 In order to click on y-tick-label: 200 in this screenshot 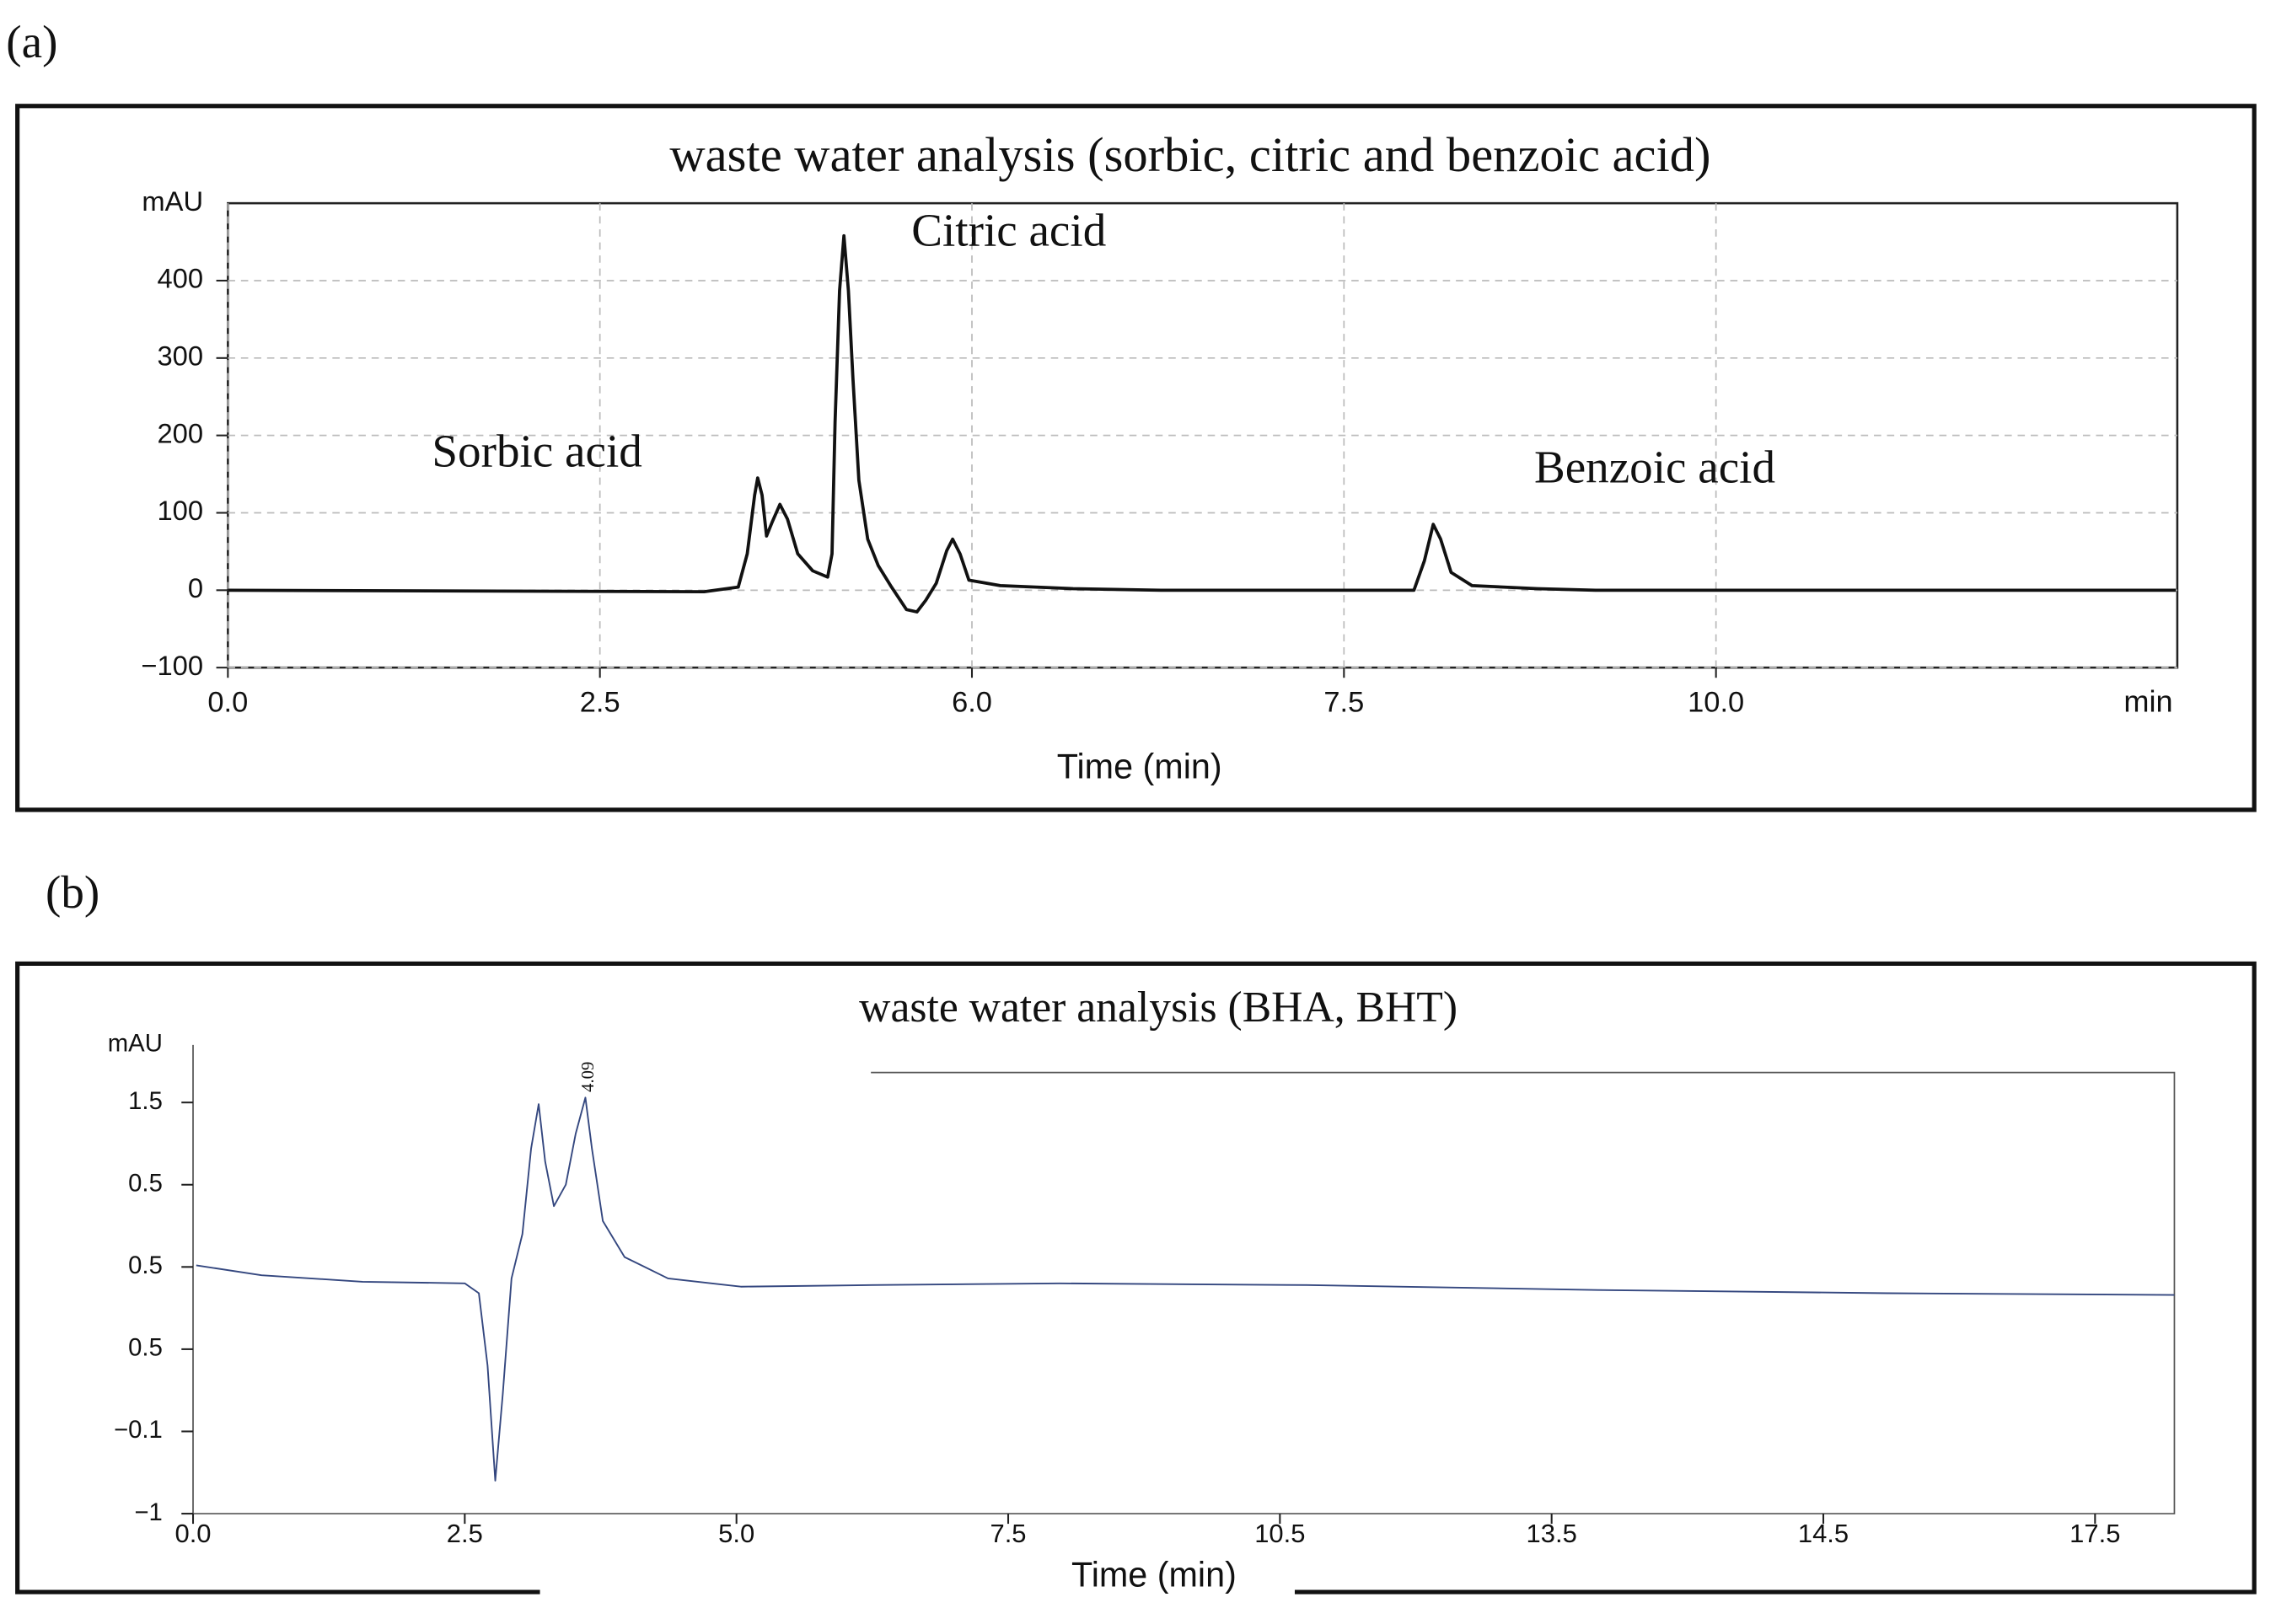, I will do `click(180, 432)`.